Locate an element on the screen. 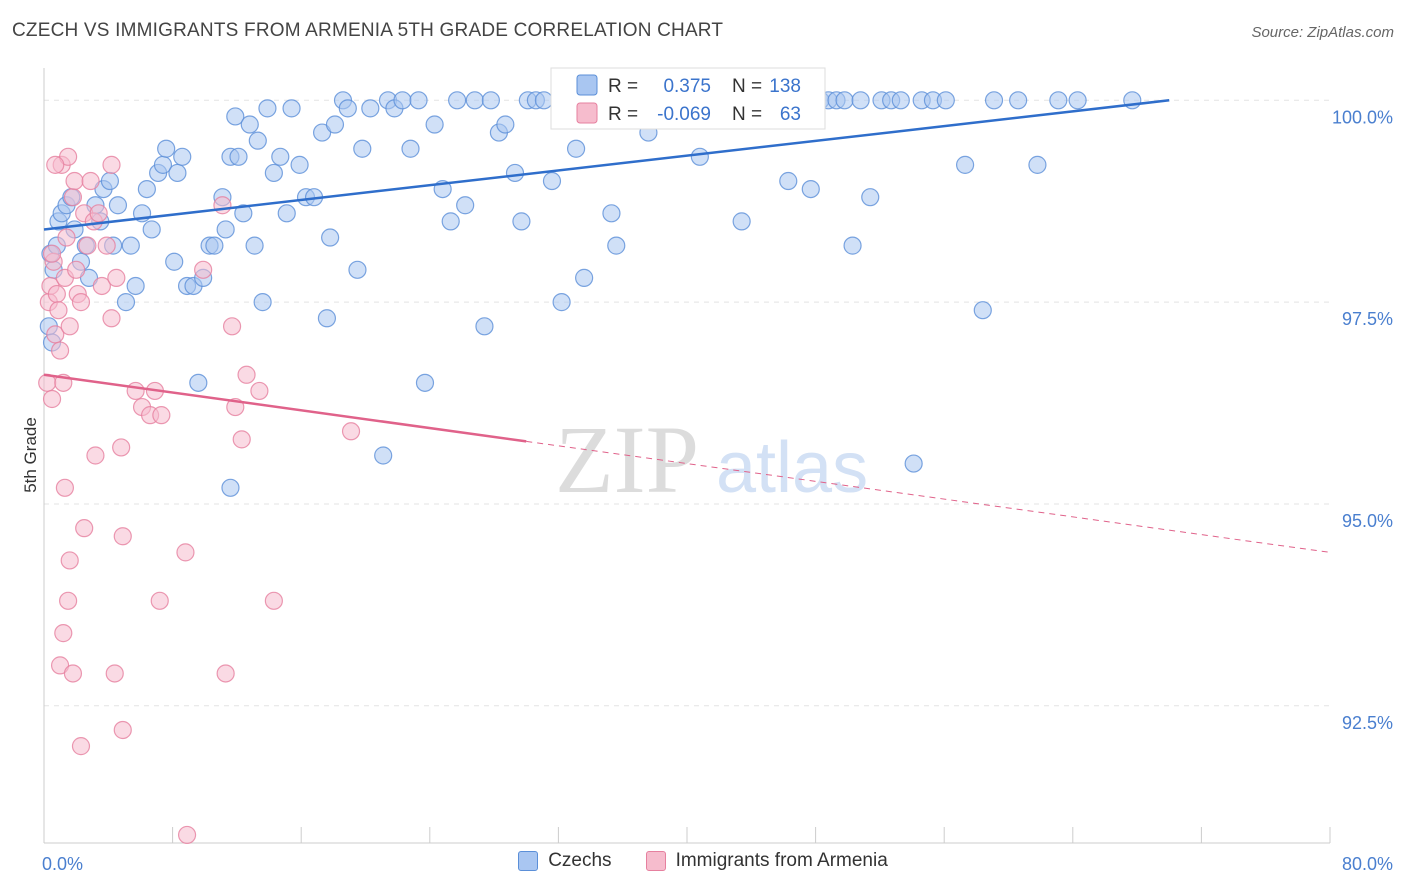 The width and height of the screenshot is (1406, 892). y-tick-labels: 100.0% 97.5% 95.0% 92.5% is located at coordinates (1362, 419).